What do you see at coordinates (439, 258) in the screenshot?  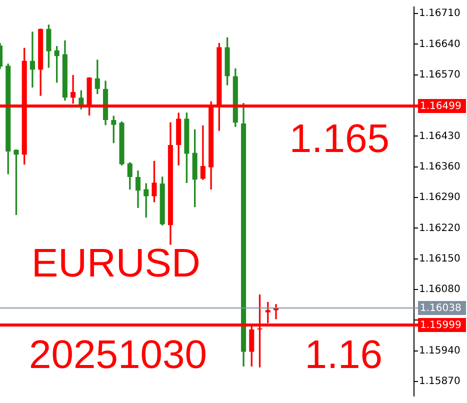 I see `y-tick-label: 1.16150` at bounding box center [439, 258].